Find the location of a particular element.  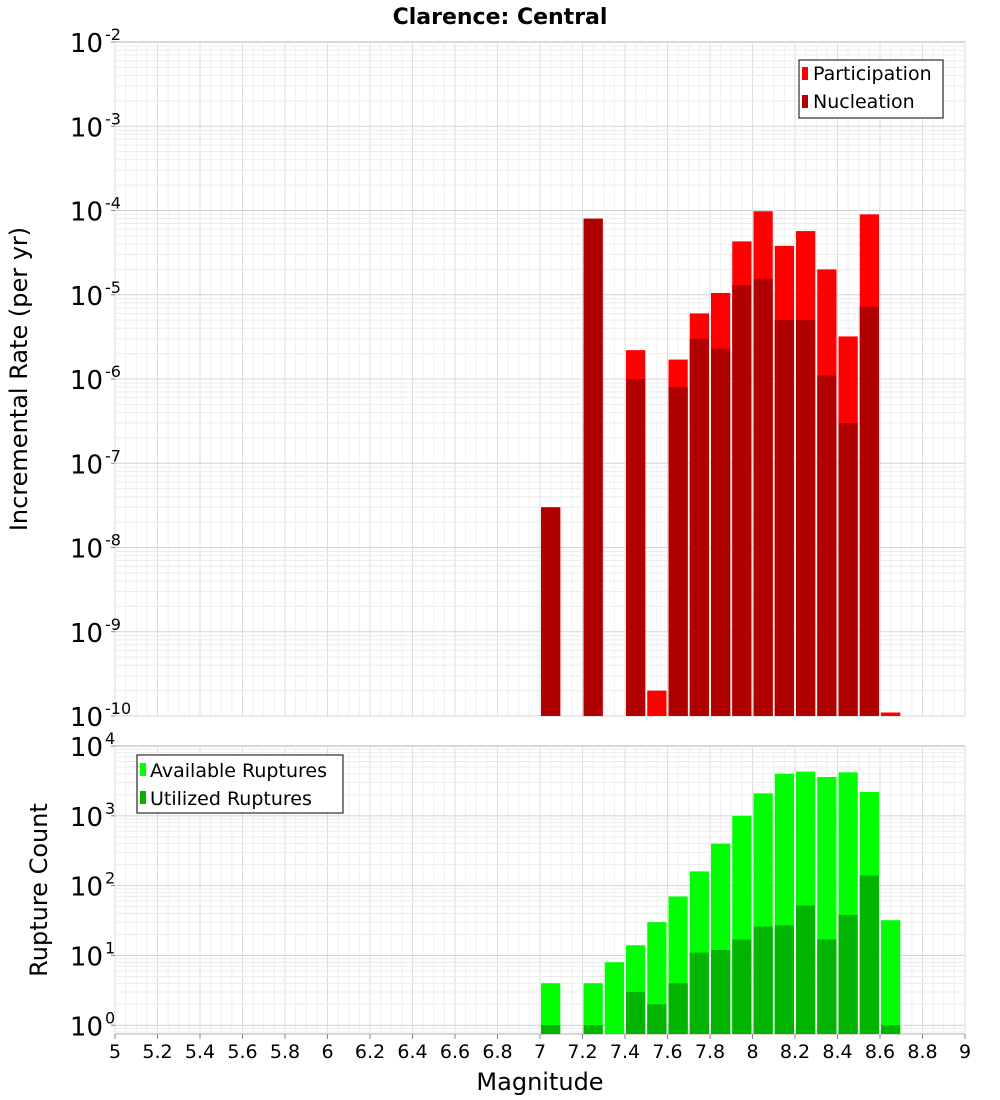

top-ytick-exponent: -6 is located at coordinates (113, 371).